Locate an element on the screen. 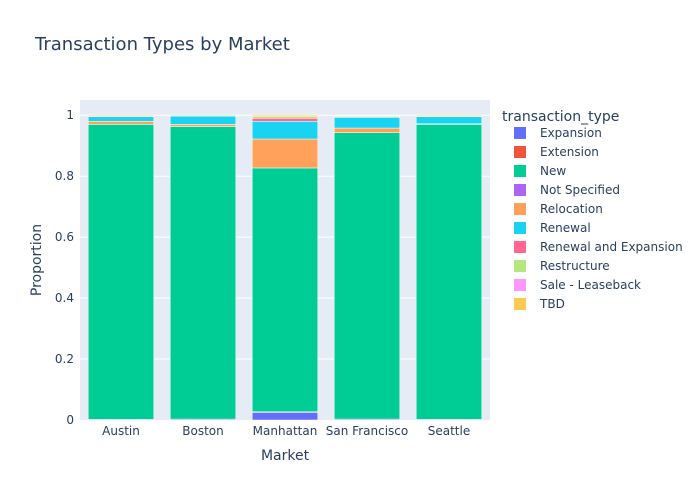 The width and height of the screenshot is (700, 500). legend-item: Expansion is located at coordinates (558, 133).